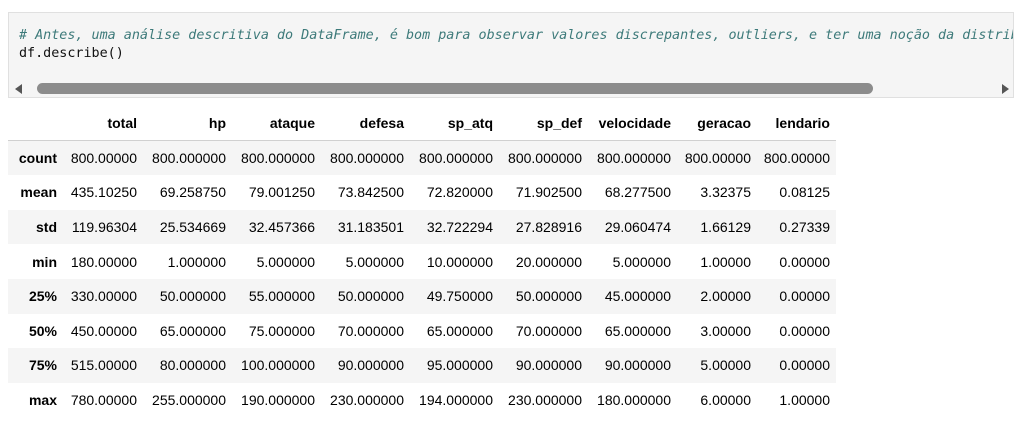 The width and height of the screenshot is (1027, 437). What do you see at coordinates (276, 124) in the screenshot?
I see `column-header: ataque` at bounding box center [276, 124].